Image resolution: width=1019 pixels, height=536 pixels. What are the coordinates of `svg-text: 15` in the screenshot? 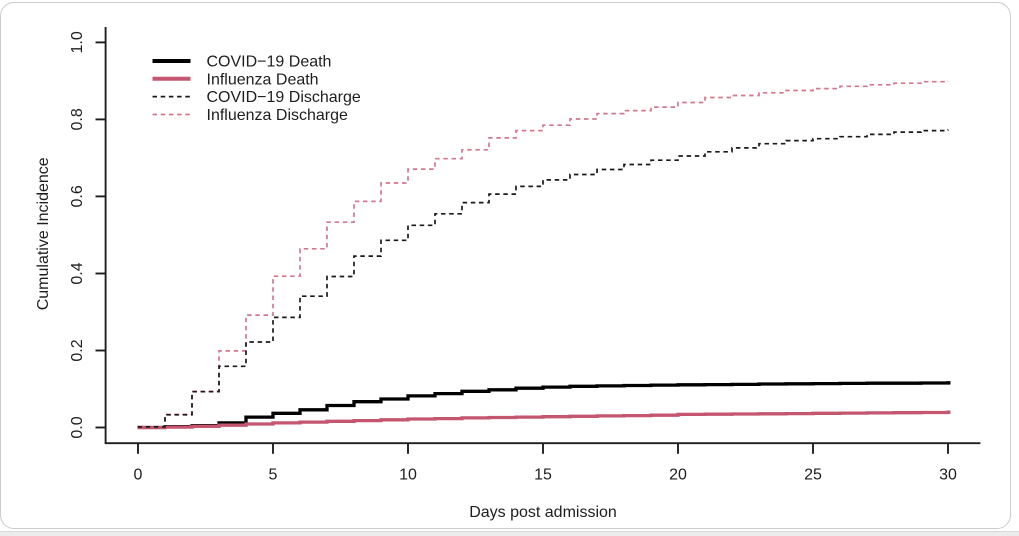 It's located at (543, 475).